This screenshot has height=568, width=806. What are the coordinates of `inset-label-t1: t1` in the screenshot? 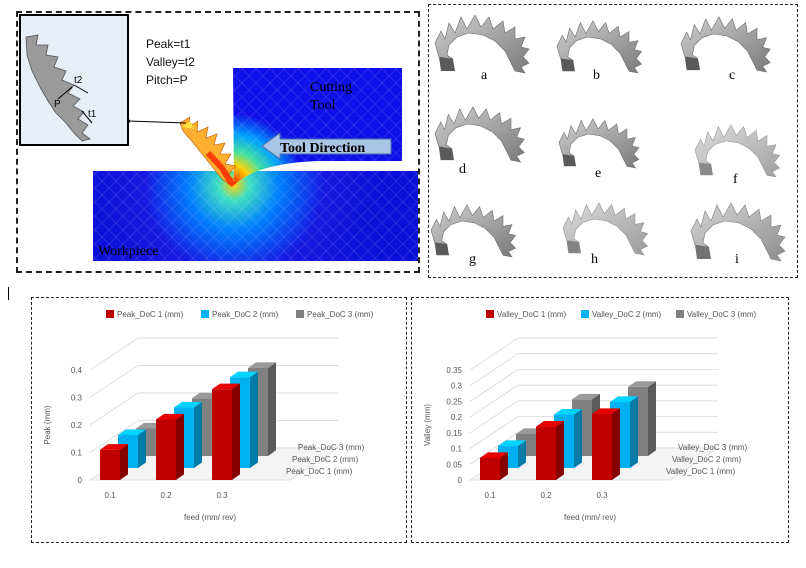 It's located at (92, 114).